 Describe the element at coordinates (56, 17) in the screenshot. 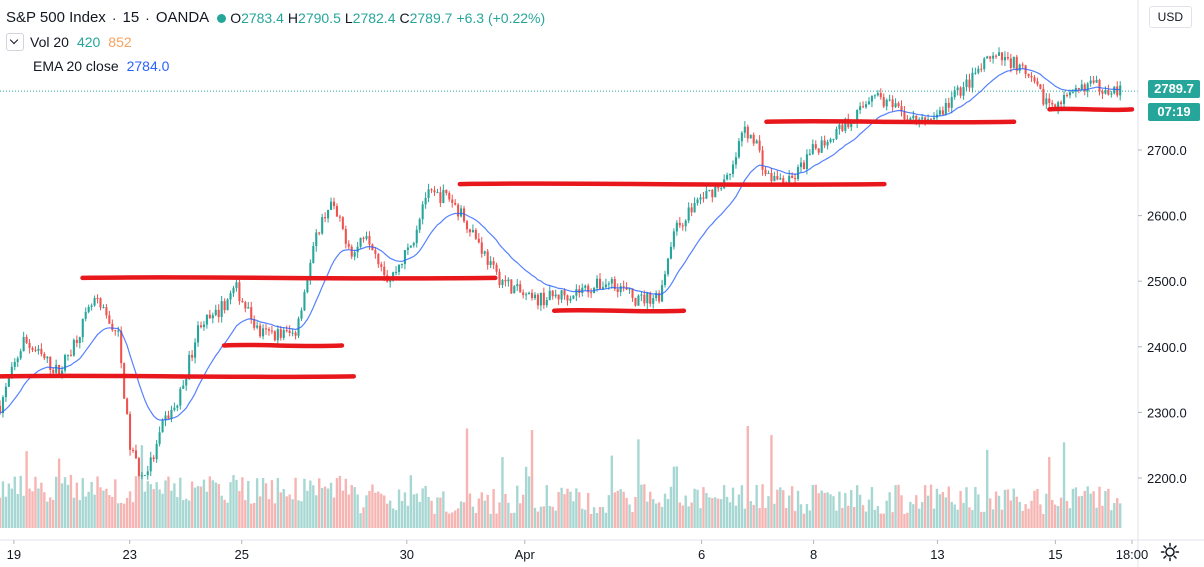

I see `symbol-title: S&P 500 Index` at that location.